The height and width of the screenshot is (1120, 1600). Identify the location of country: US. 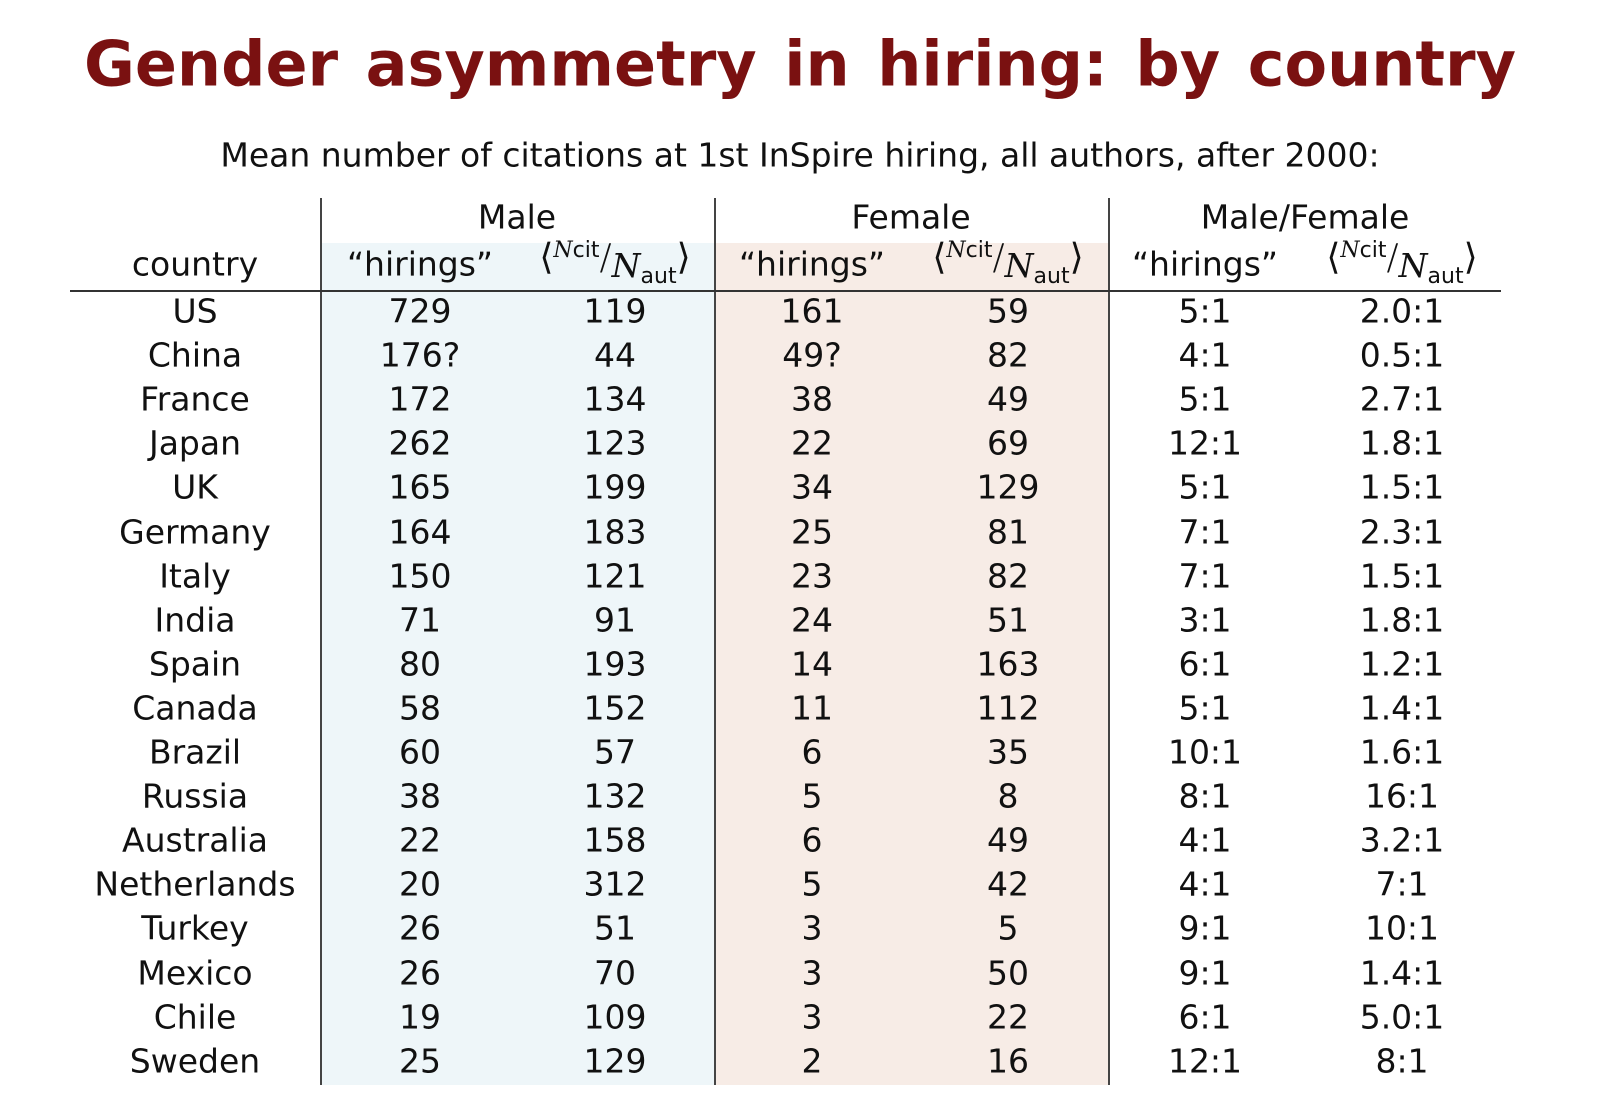
(195, 311).